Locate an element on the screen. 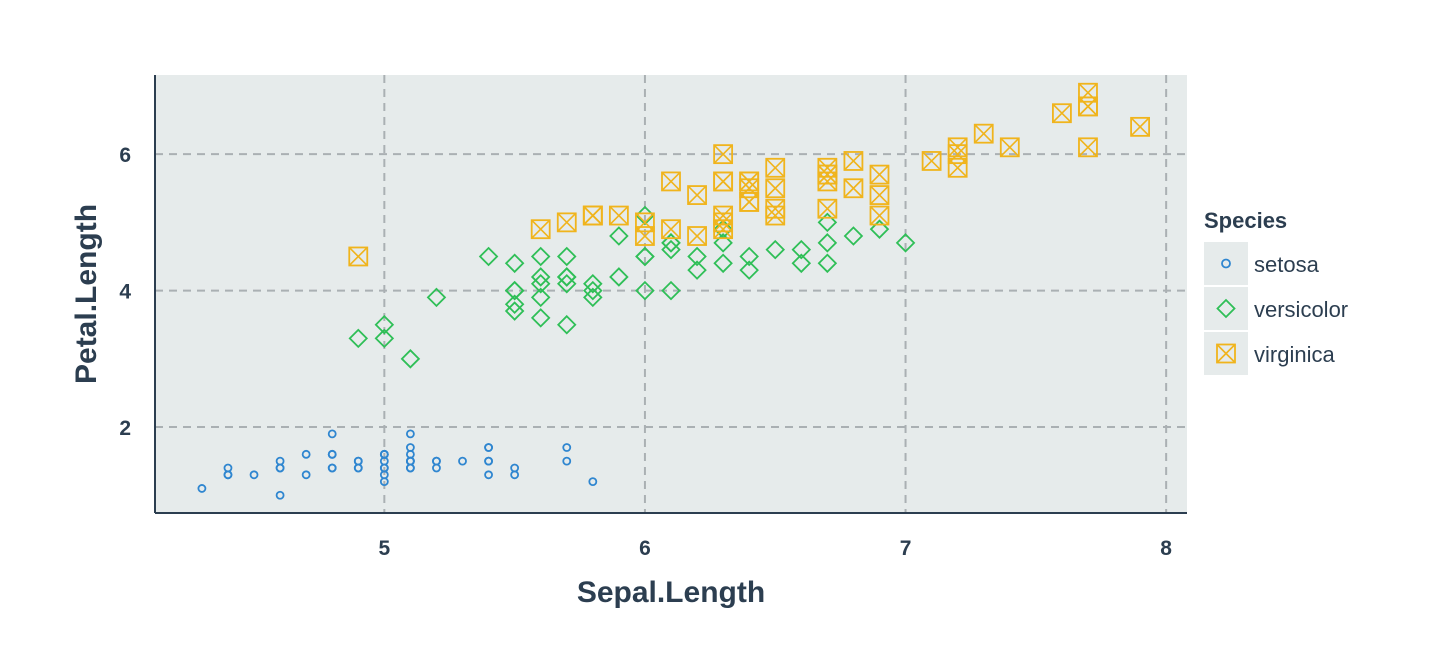  x-tick-label: 5 is located at coordinates (384, 548).